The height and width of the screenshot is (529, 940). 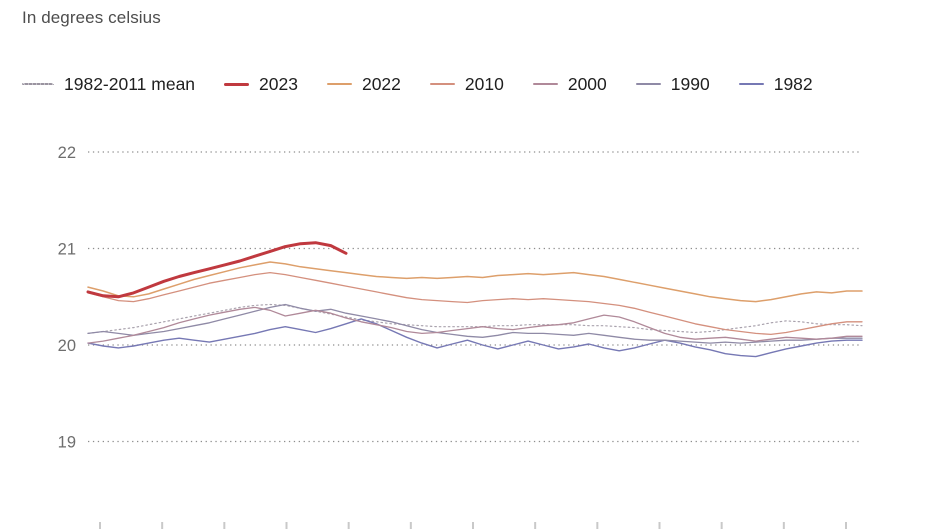 What do you see at coordinates (587, 83) in the screenshot?
I see `legend-label: 2000` at bounding box center [587, 83].